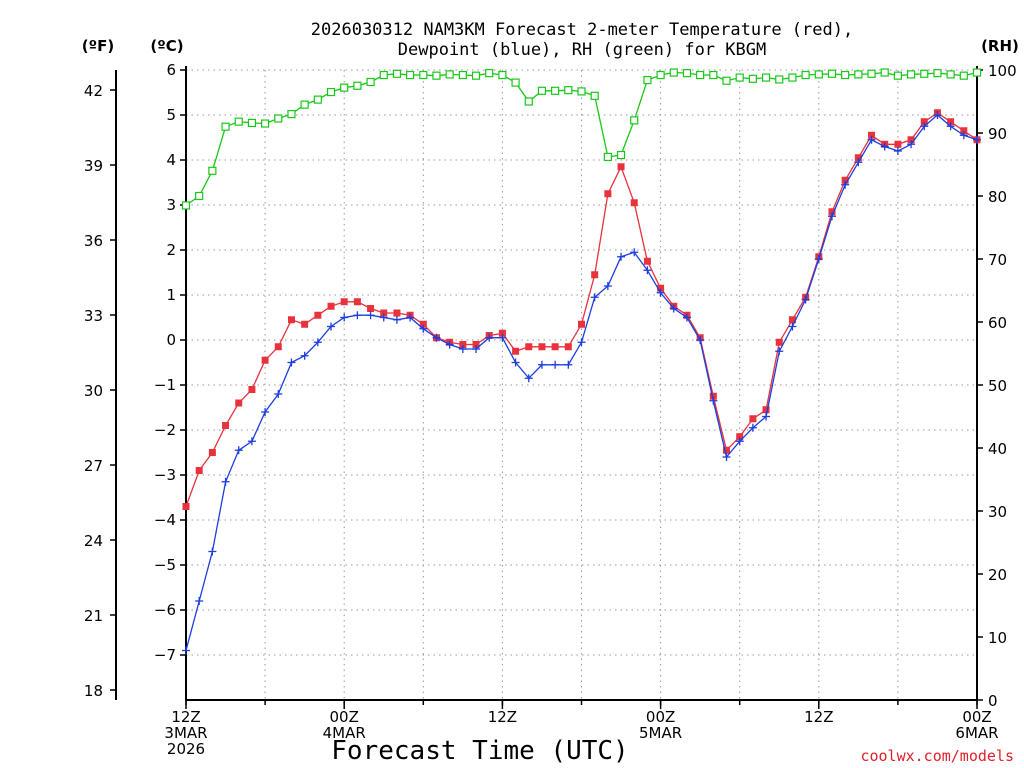  Describe the element at coordinates (93, 166) in the screenshot. I see `fahrenheit-tick-label: 39` at that location.